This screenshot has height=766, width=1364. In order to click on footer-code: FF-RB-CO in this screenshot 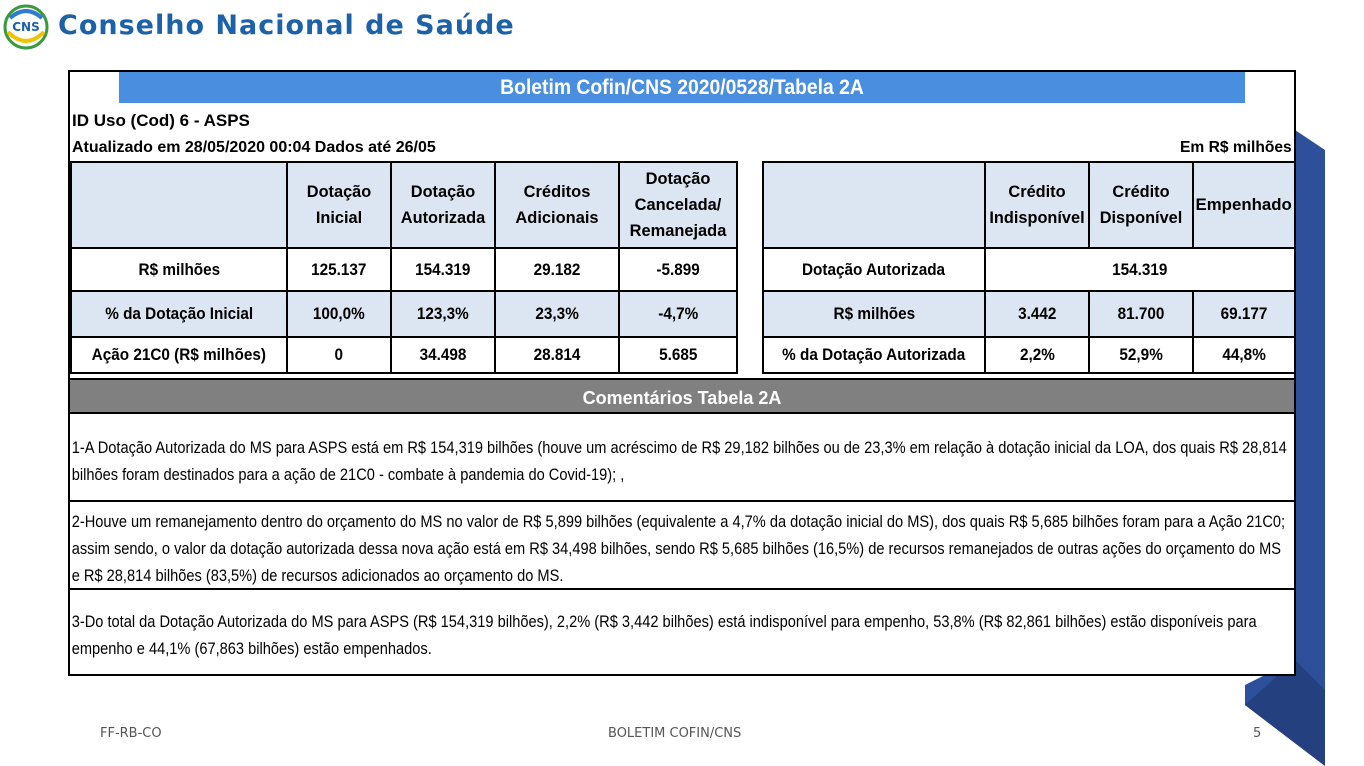, I will do `click(131, 733)`.